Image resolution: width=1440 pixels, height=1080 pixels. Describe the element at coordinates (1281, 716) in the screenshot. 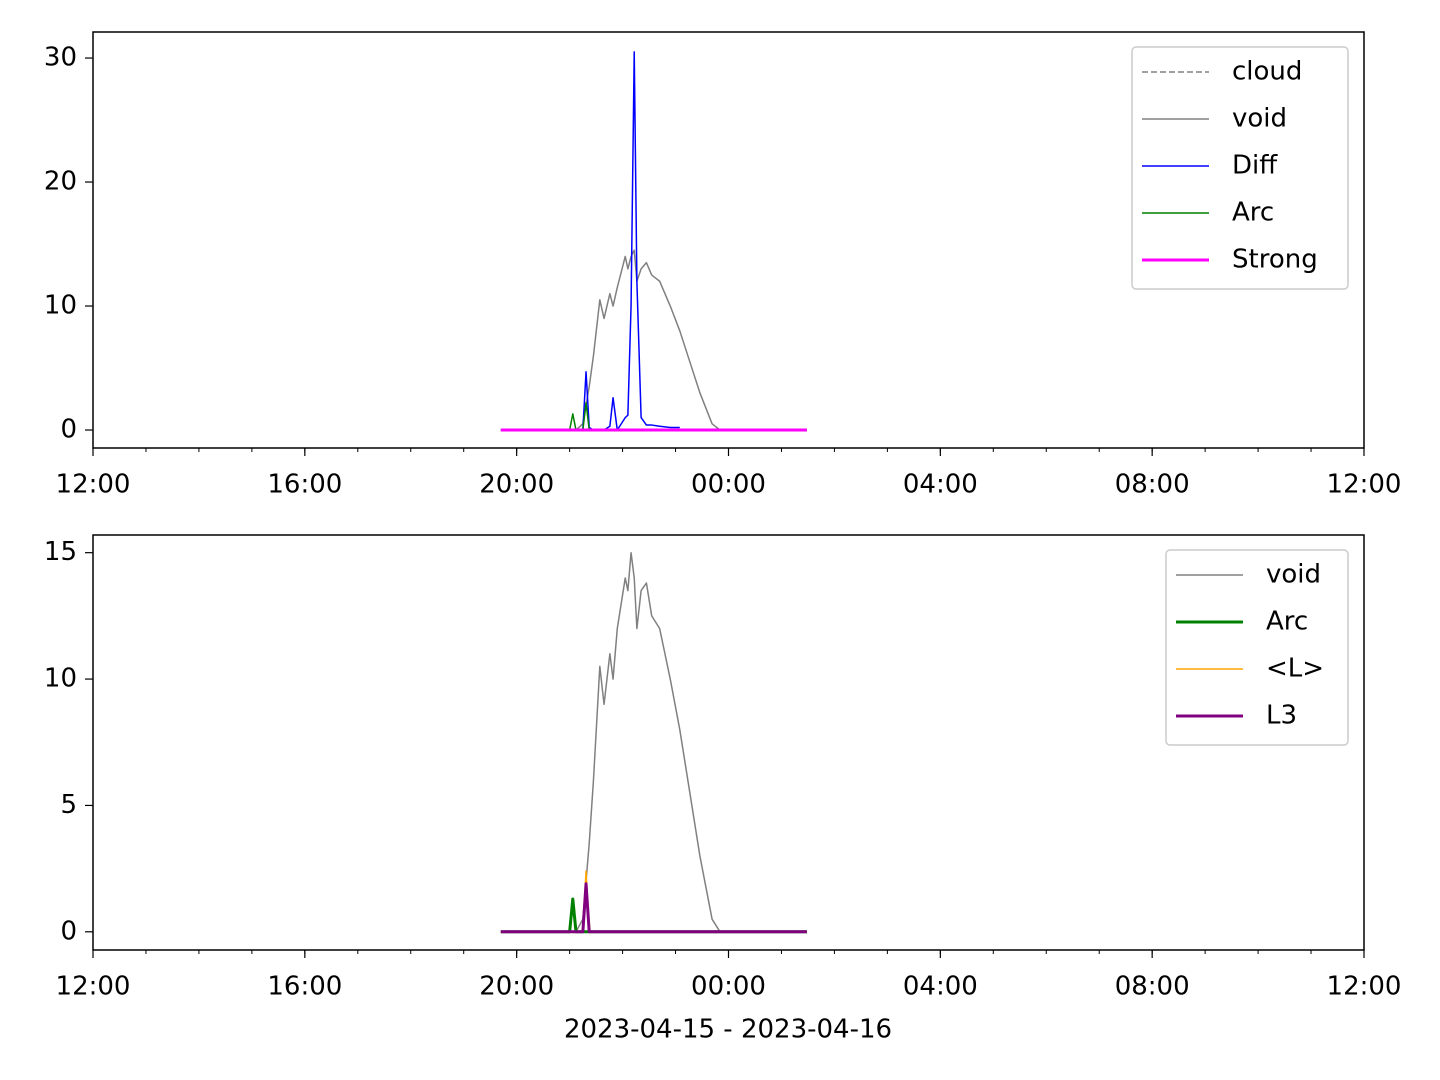

I see `legend-label: L3` at that location.